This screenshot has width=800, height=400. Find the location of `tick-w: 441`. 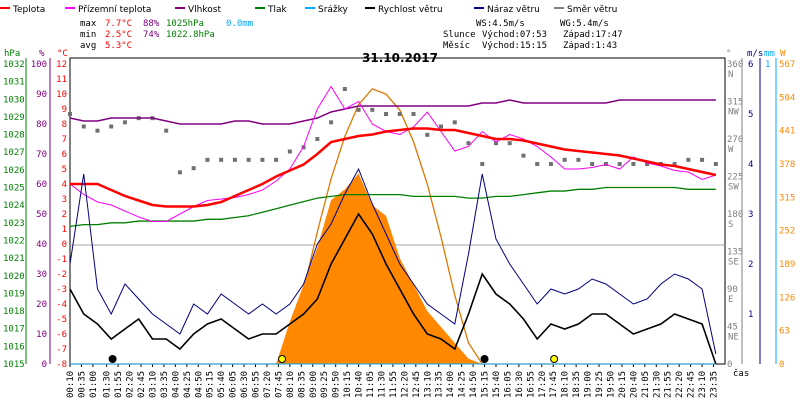

tick-w: 441 is located at coordinates (787, 132).